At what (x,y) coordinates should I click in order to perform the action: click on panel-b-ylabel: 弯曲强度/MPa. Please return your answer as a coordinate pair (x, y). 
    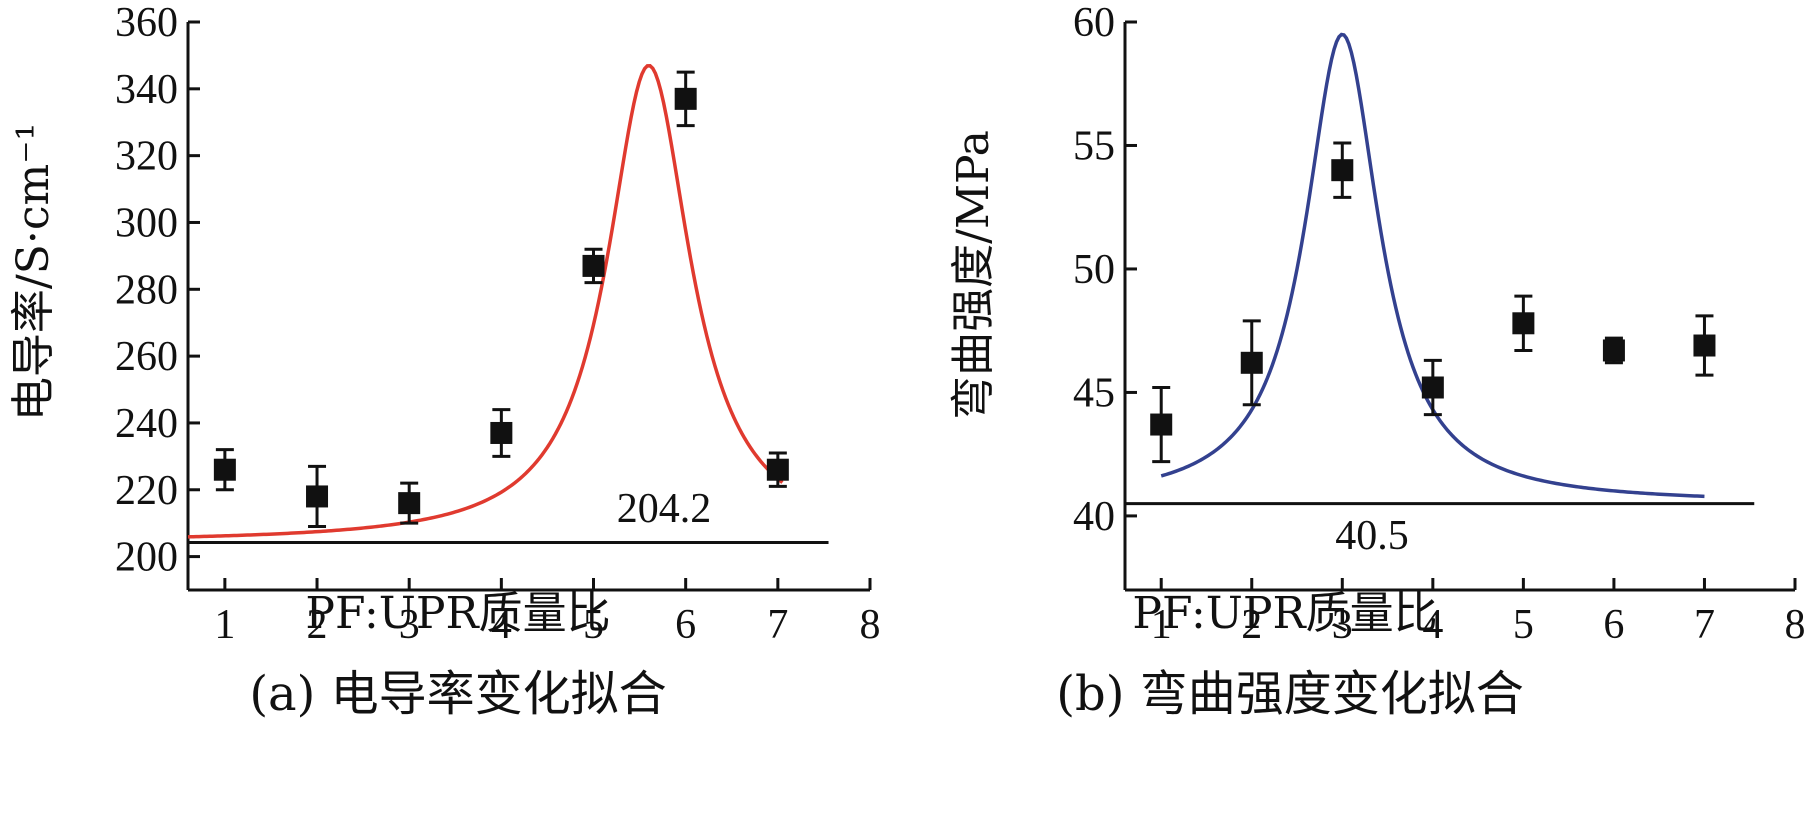
    Looking at the image, I should click on (973, 275).